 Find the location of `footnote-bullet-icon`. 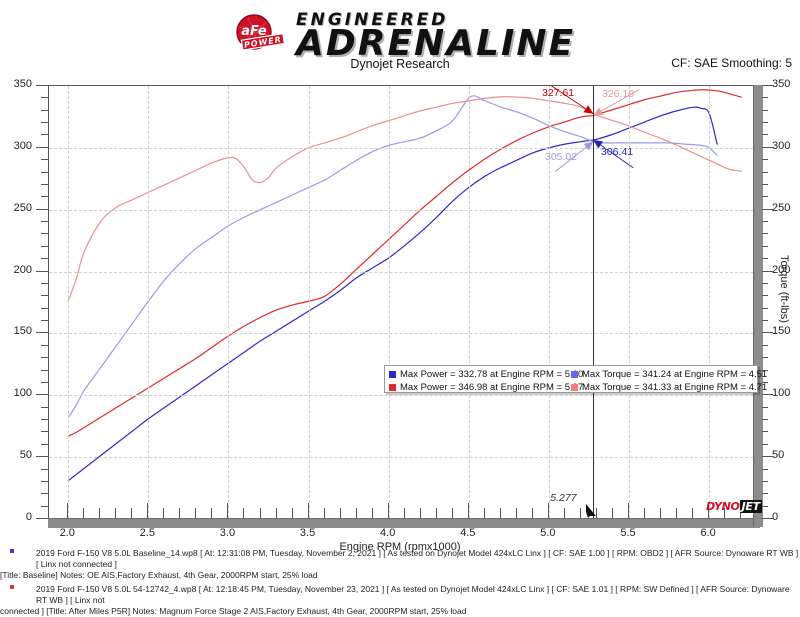

footnote-bullet-icon is located at coordinates (12, 587).